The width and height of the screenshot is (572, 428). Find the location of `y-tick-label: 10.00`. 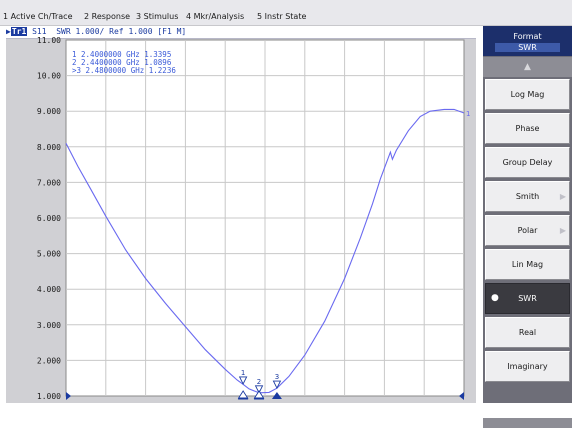

y-tick-label: 10.00 is located at coordinates (49, 76).